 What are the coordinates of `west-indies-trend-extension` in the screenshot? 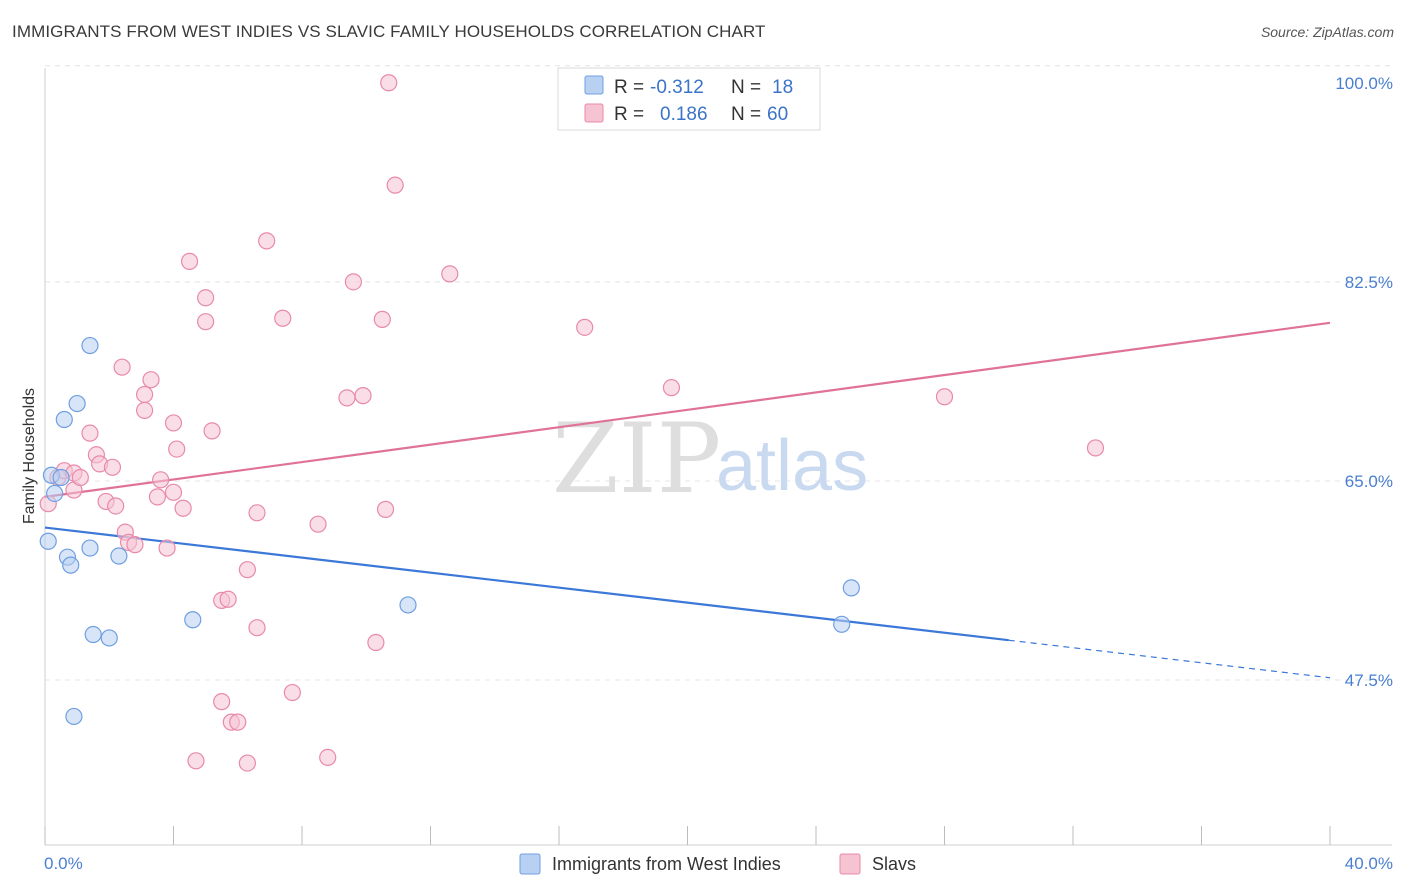 It's located at (1169, 659).